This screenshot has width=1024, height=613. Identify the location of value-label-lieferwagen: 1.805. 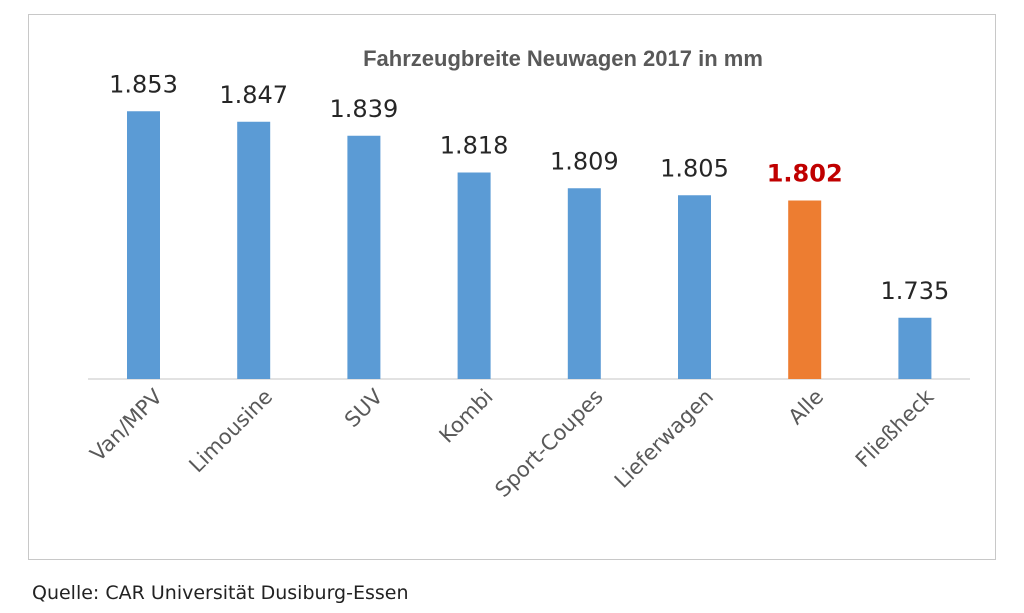
(694, 168).